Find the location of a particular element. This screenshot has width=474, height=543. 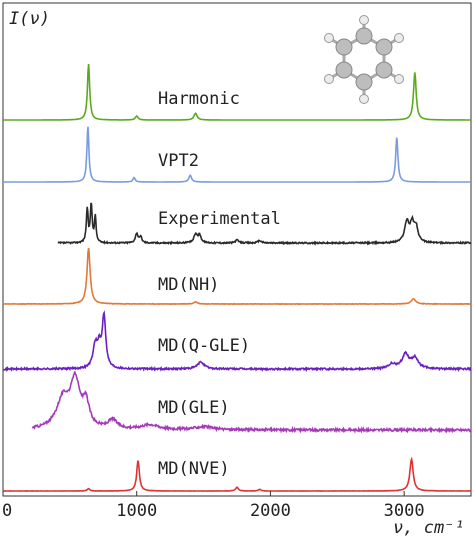

spectrum-line-vpt2 is located at coordinates (237, 154).